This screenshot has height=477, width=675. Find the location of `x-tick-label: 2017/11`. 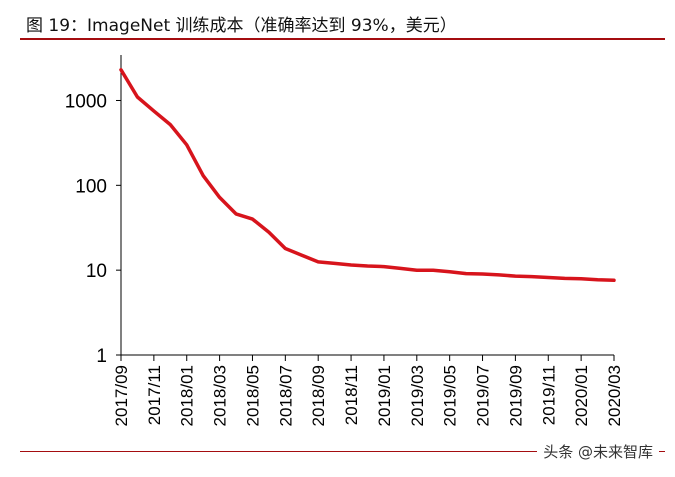

x-tick-label: 2017/11 is located at coordinates (154, 395).